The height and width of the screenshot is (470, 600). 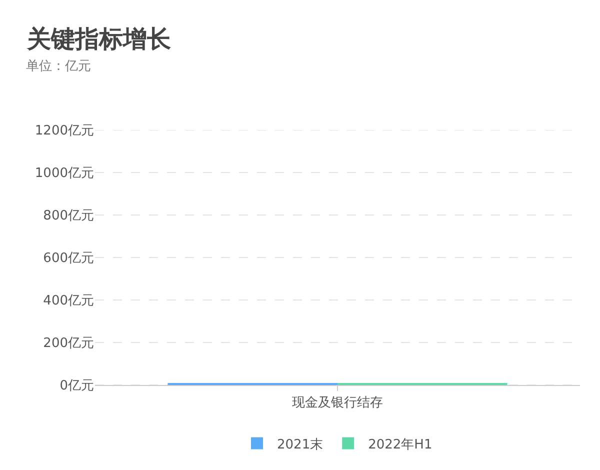 I want to click on chart-title: 关键指标增长, so click(x=98, y=39).